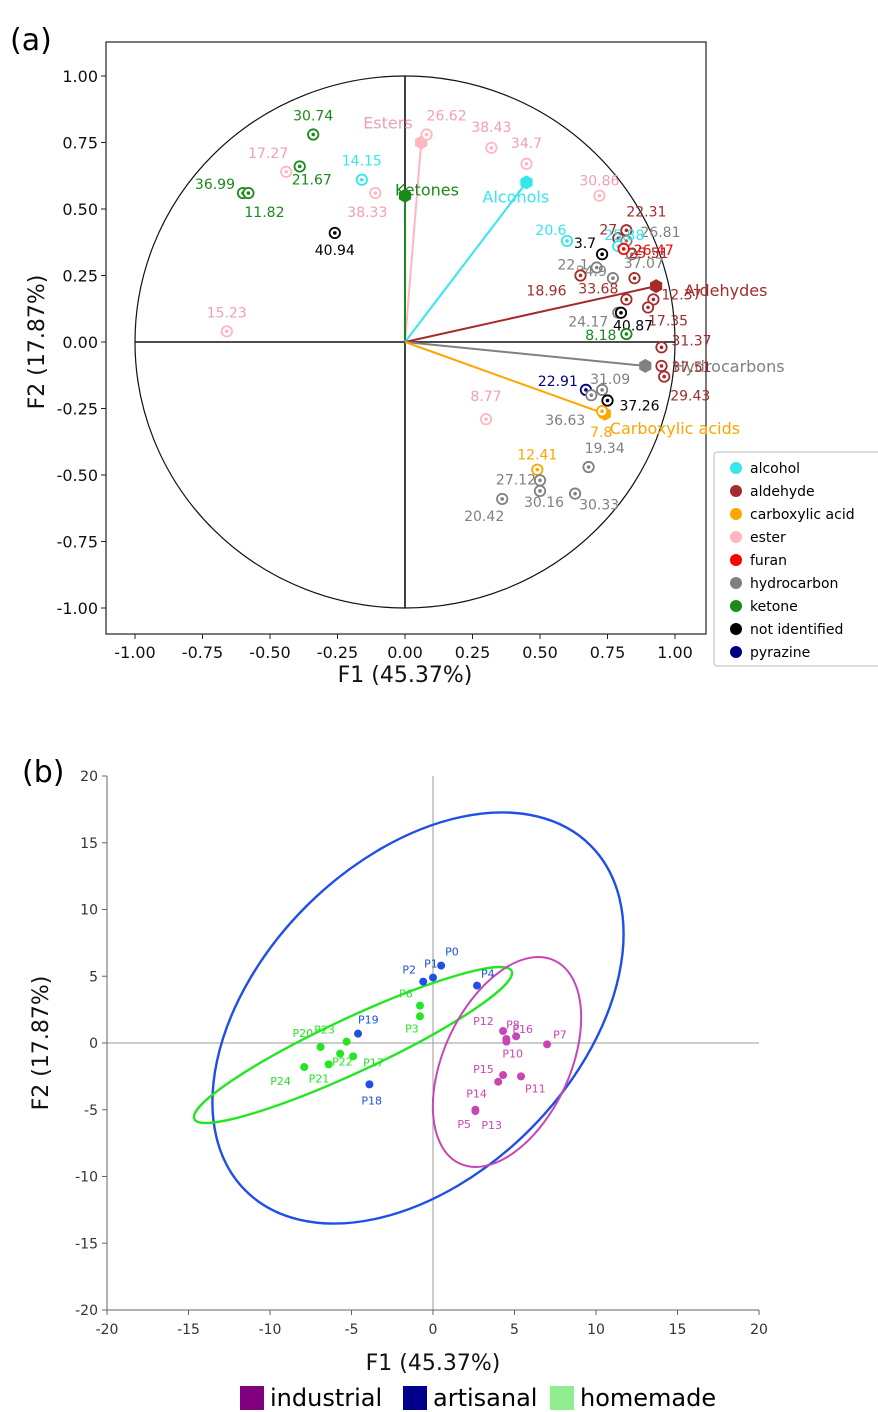 This screenshot has height=1412, width=878. What do you see at coordinates (412, 1028) in the screenshot?
I see `observation-label: P3` at bounding box center [412, 1028].